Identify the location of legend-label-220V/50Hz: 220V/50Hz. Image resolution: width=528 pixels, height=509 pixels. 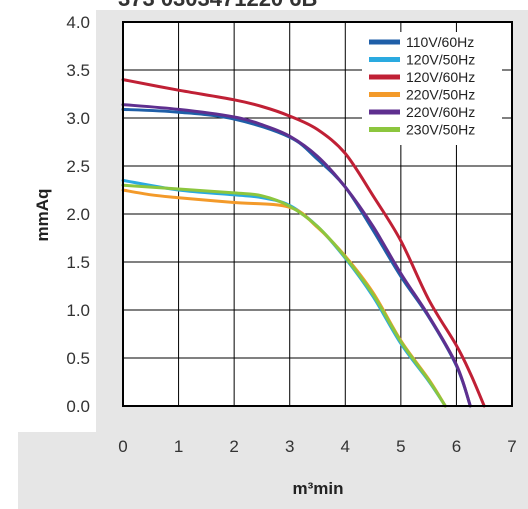
(440, 95).